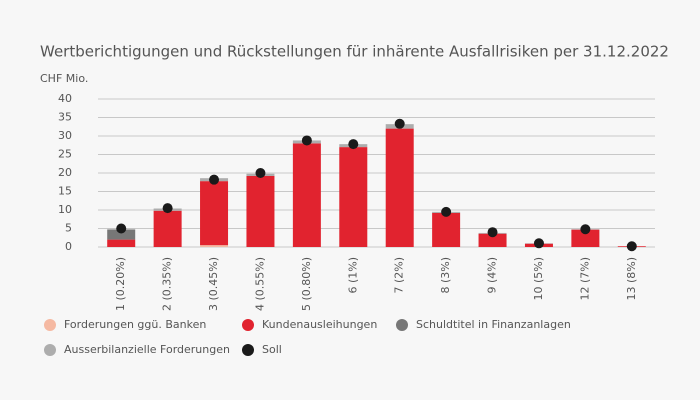 This screenshot has height=400, width=700. I want to click on x-tick-label: 1 (0.20%), so click(120, 284).